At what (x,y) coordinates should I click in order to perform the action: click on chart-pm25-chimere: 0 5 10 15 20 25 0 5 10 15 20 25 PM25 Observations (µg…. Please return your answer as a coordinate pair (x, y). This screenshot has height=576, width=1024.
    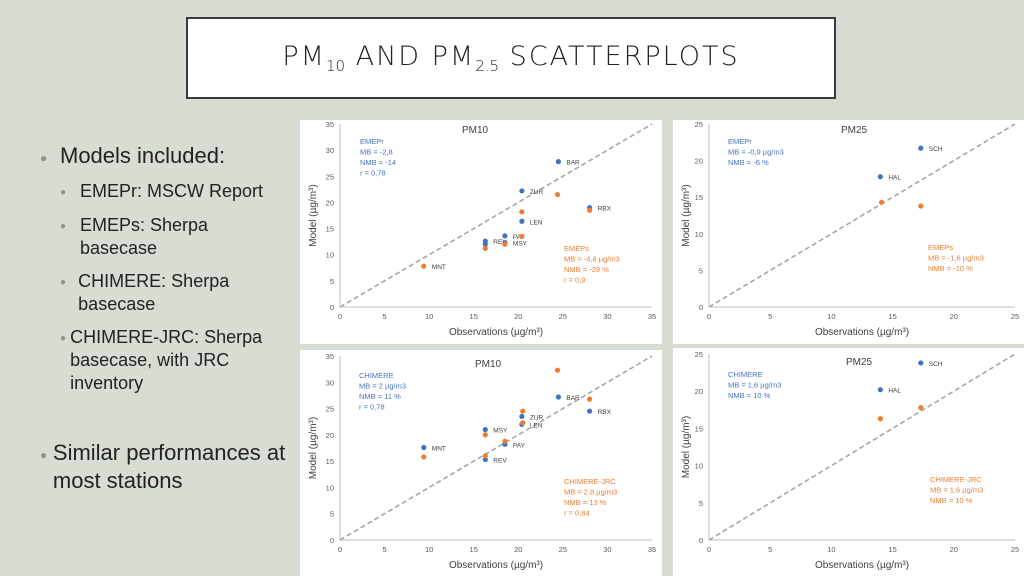
    Looking at the image, I should click on (848, 462).